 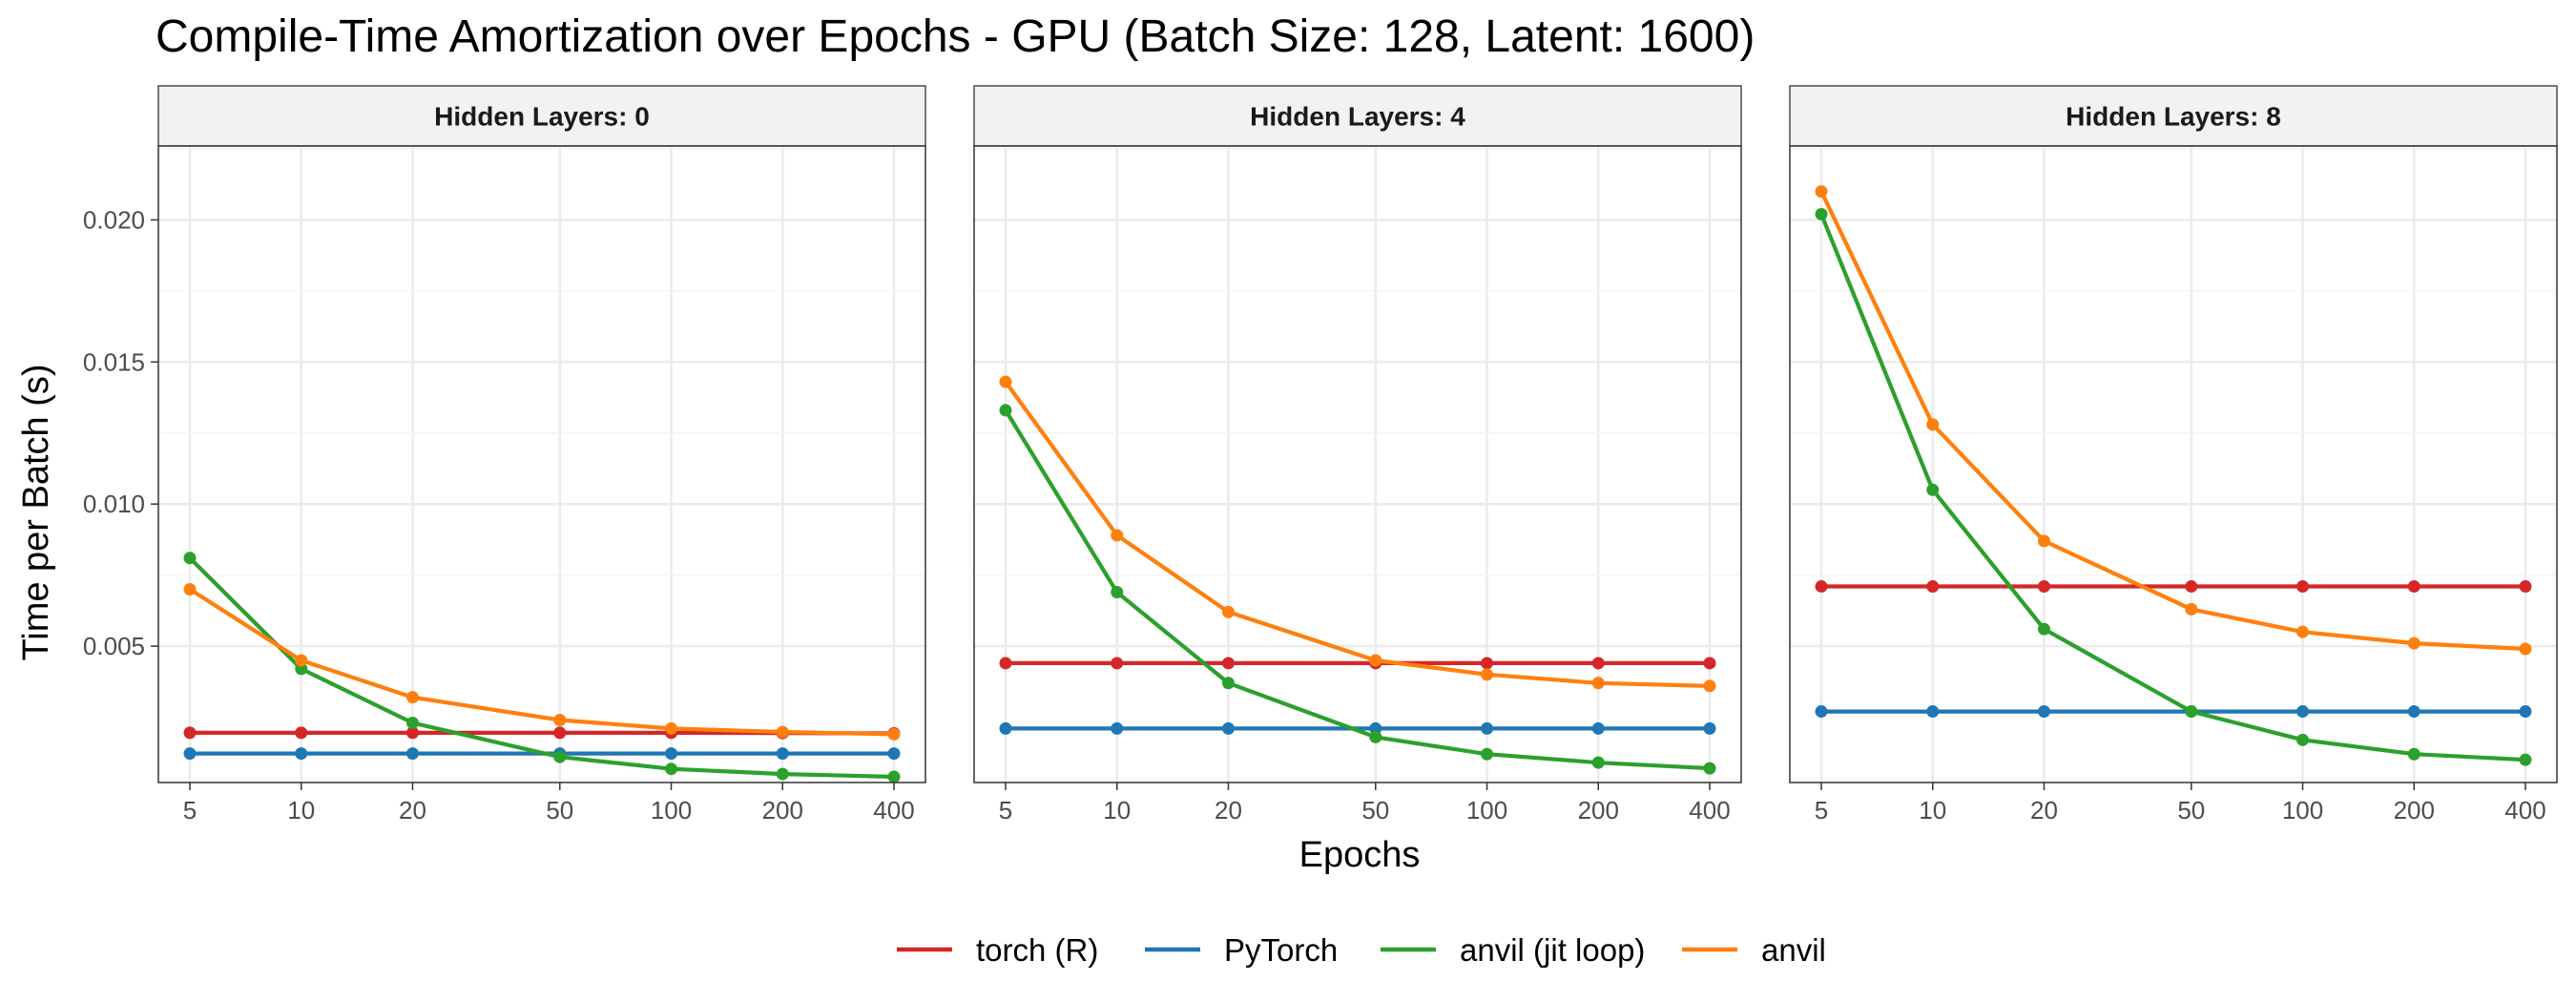 I want to click on legend-item-pytorch: PyTorch, so click(x=1241, y=950).